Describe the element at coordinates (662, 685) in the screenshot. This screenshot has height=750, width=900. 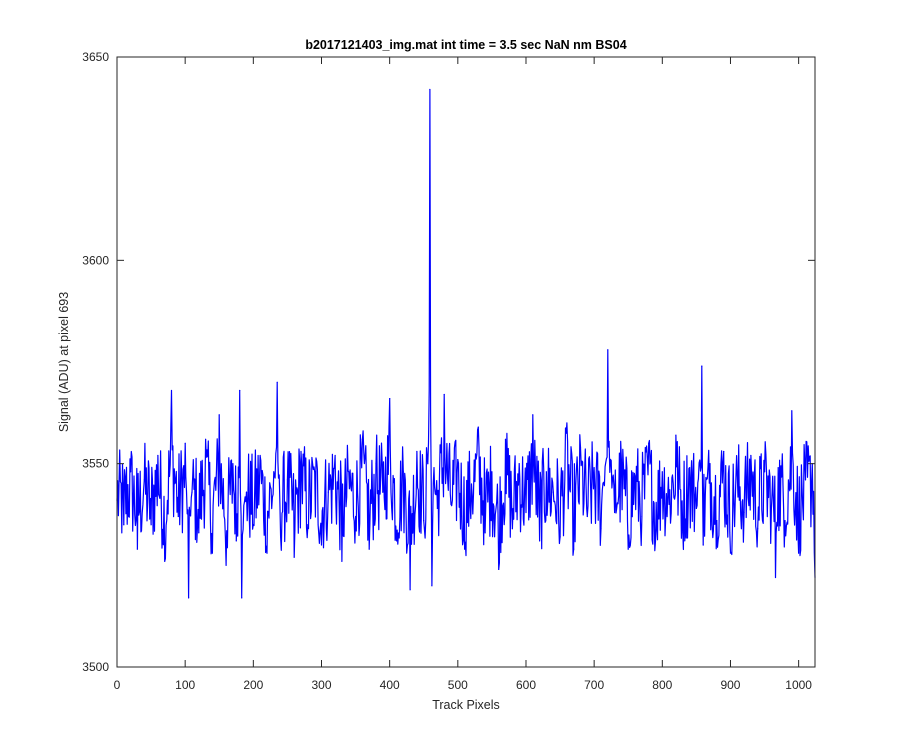
I see `x-tick-label: 800` at that location.